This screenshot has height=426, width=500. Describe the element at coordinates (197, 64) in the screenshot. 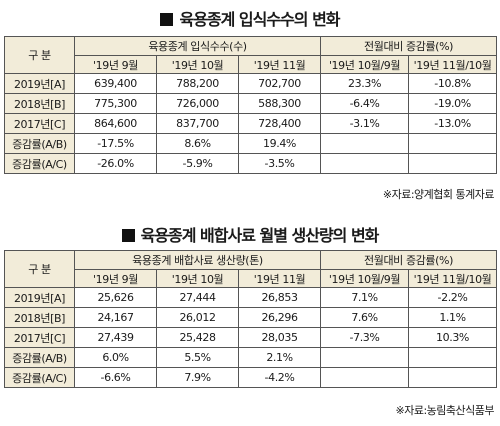

I see `table1-col-header: '19년 10월` at that location.